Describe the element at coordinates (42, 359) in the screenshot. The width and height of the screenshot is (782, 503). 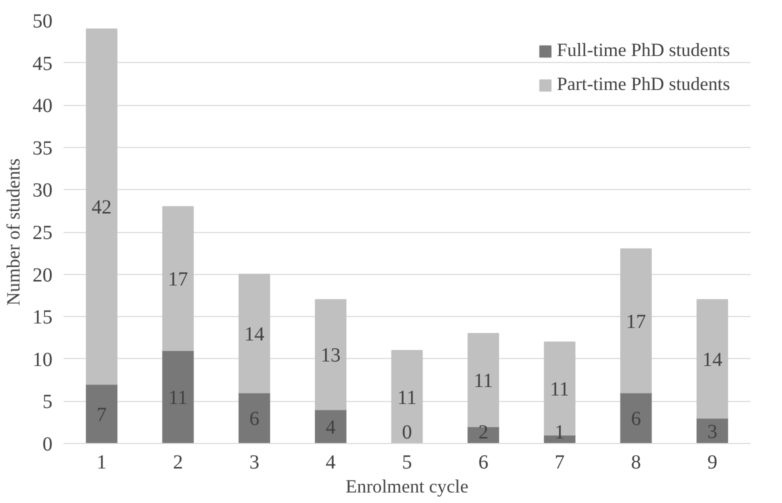
I see `y-tick-label: 10` at that location.